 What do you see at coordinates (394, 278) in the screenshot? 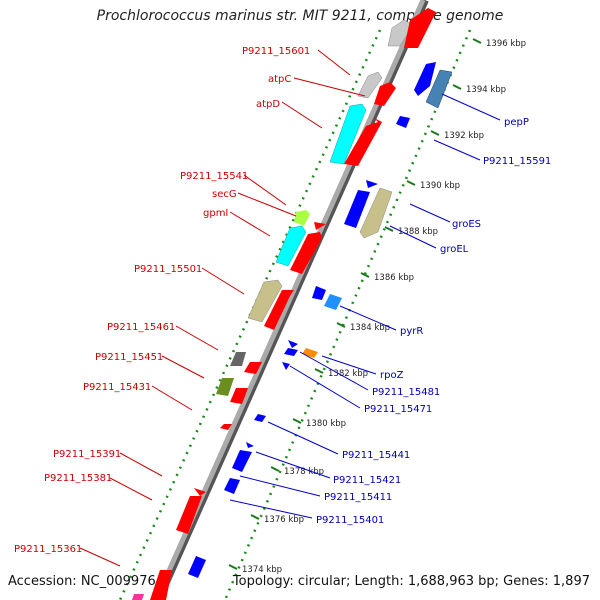
I see `tick-label: 1386 kbp` at bounding box center [394, 278].